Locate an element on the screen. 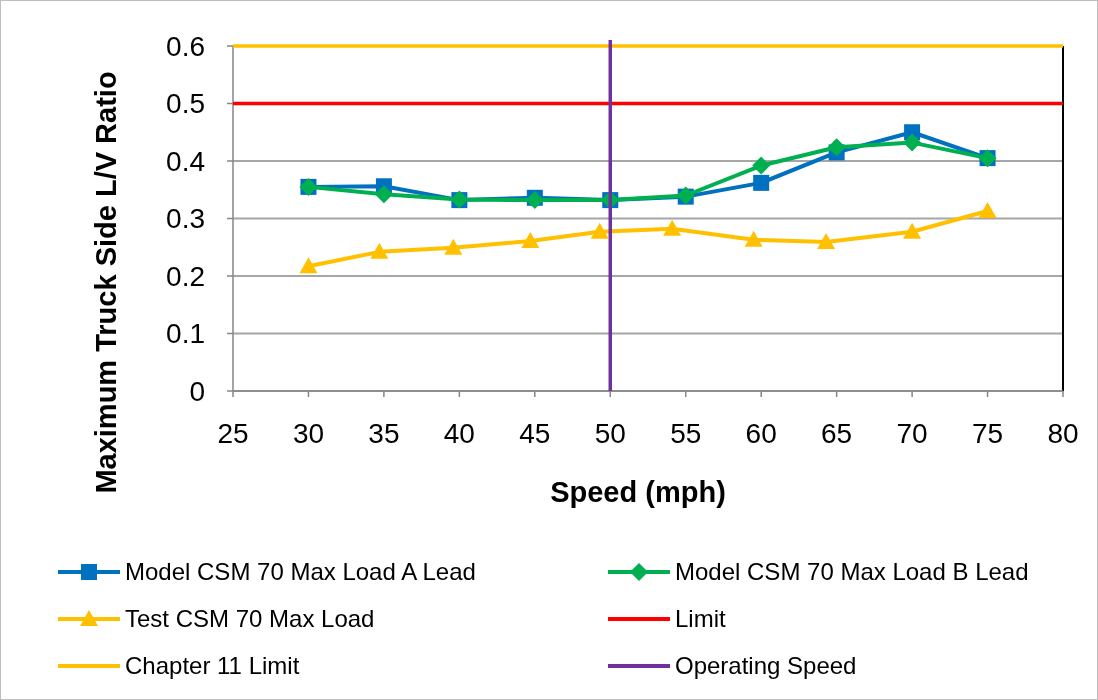  x-tick-label: 65 is located at coordinates (837, 433).